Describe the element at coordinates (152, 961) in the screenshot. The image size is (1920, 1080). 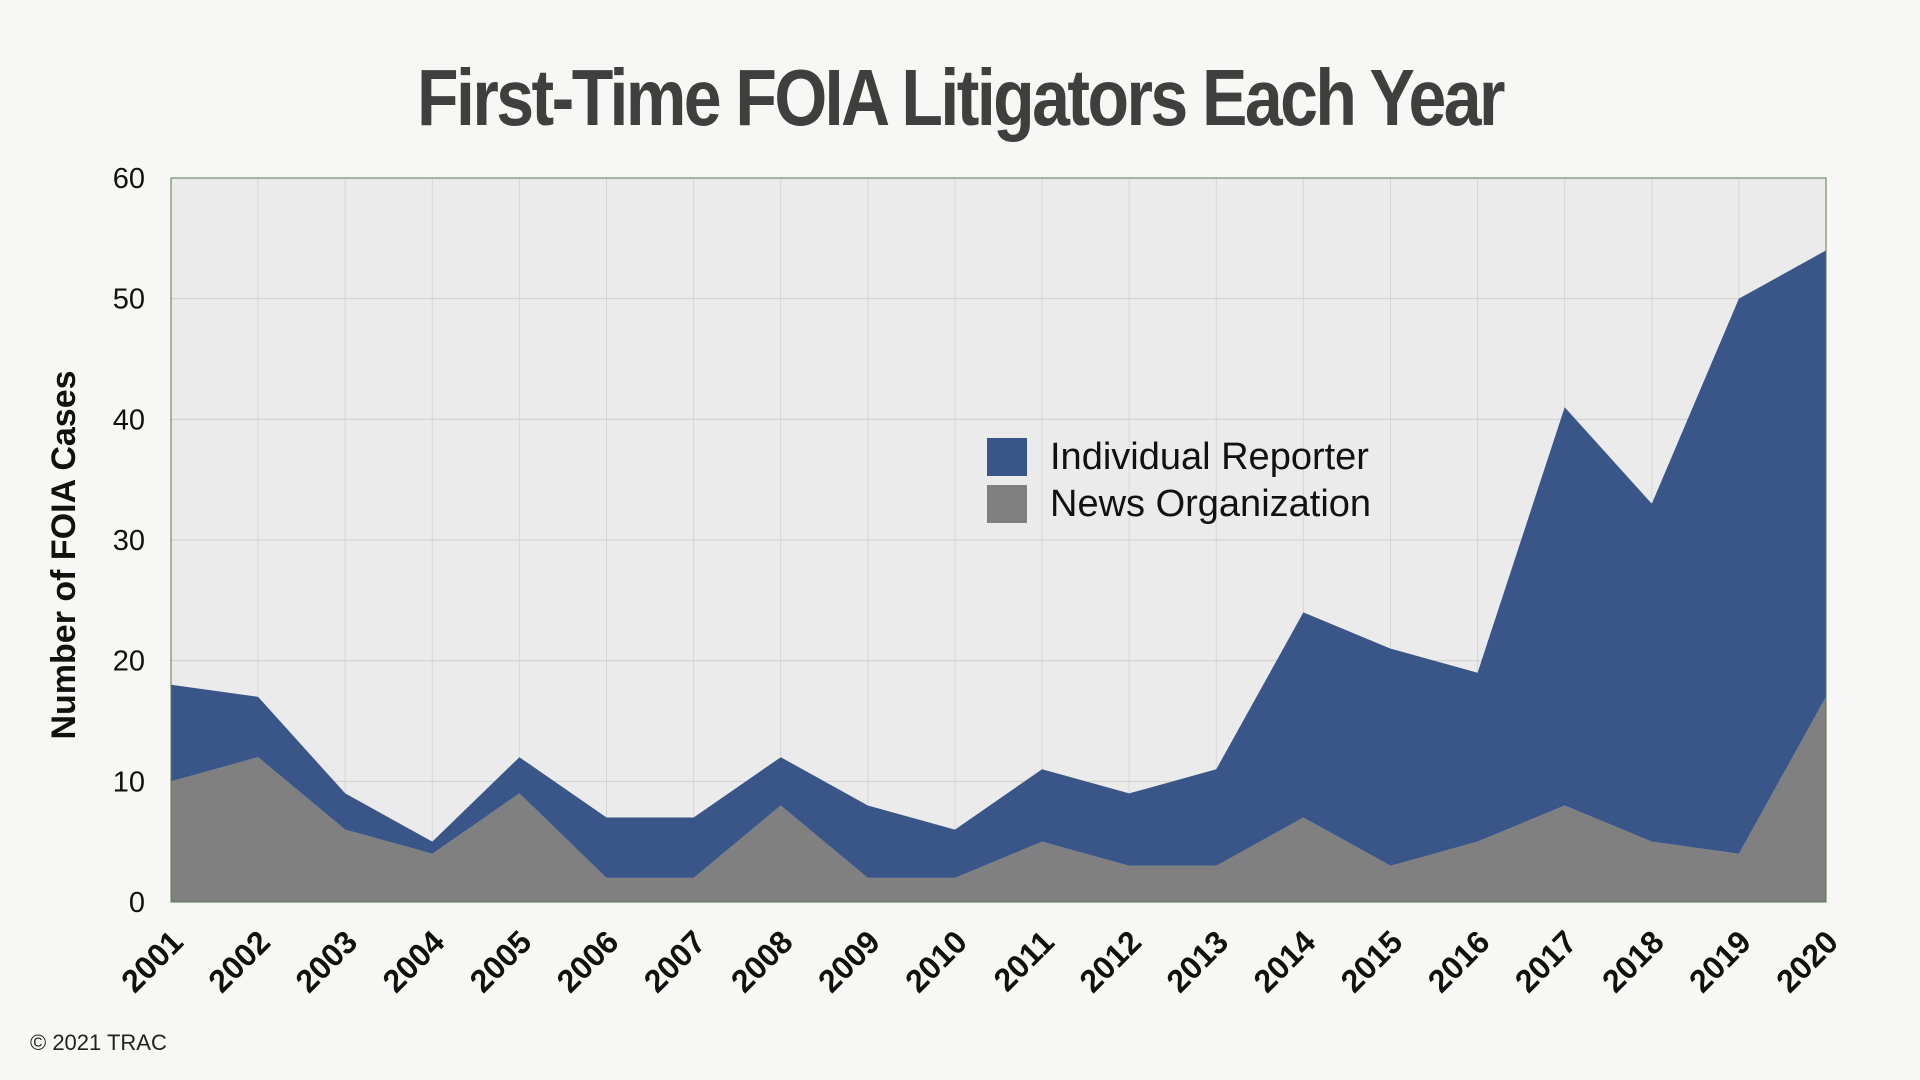
I see `x-tick-label: 2001` at that location.